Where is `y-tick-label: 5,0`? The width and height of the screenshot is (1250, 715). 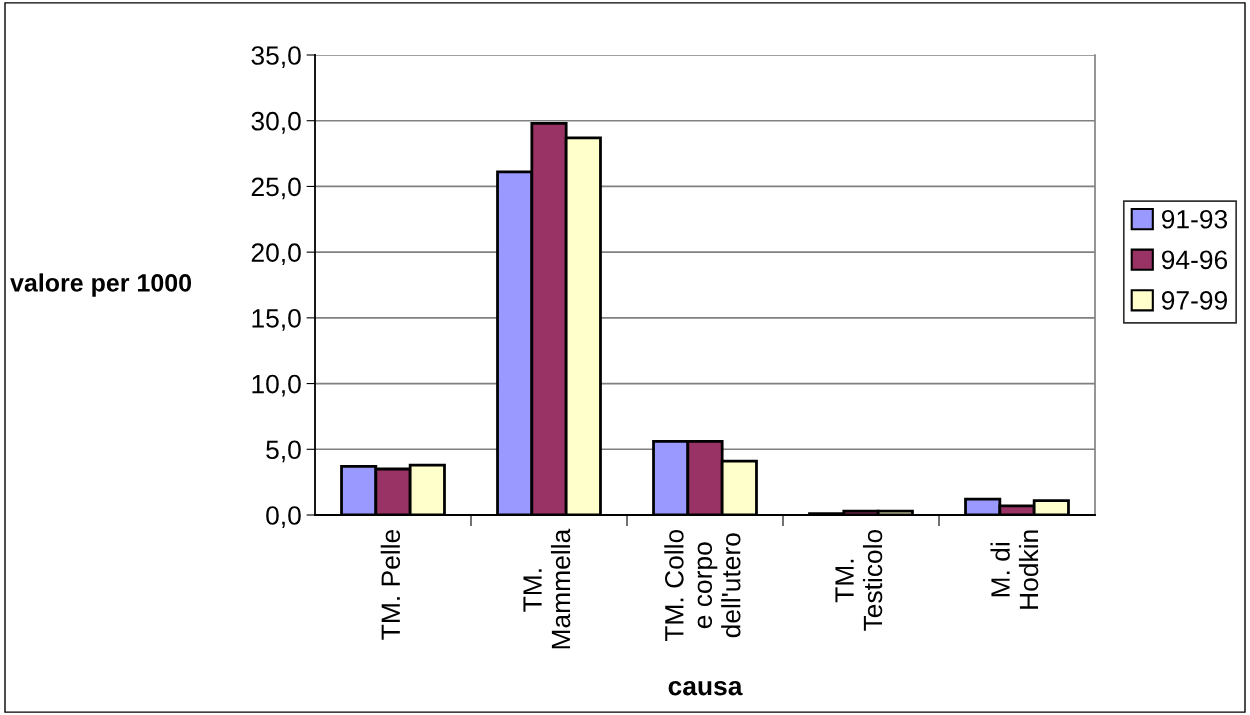 y-tick-label: 5,0 is located at coordinates (283, 451).